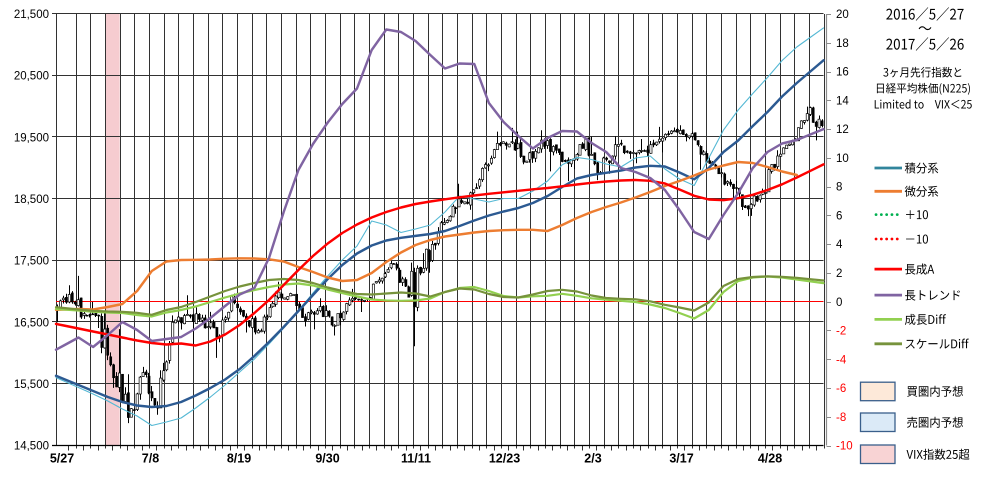 The image size is (982, 481). I want to click on svg-text: 9/30, so click(327, 459).